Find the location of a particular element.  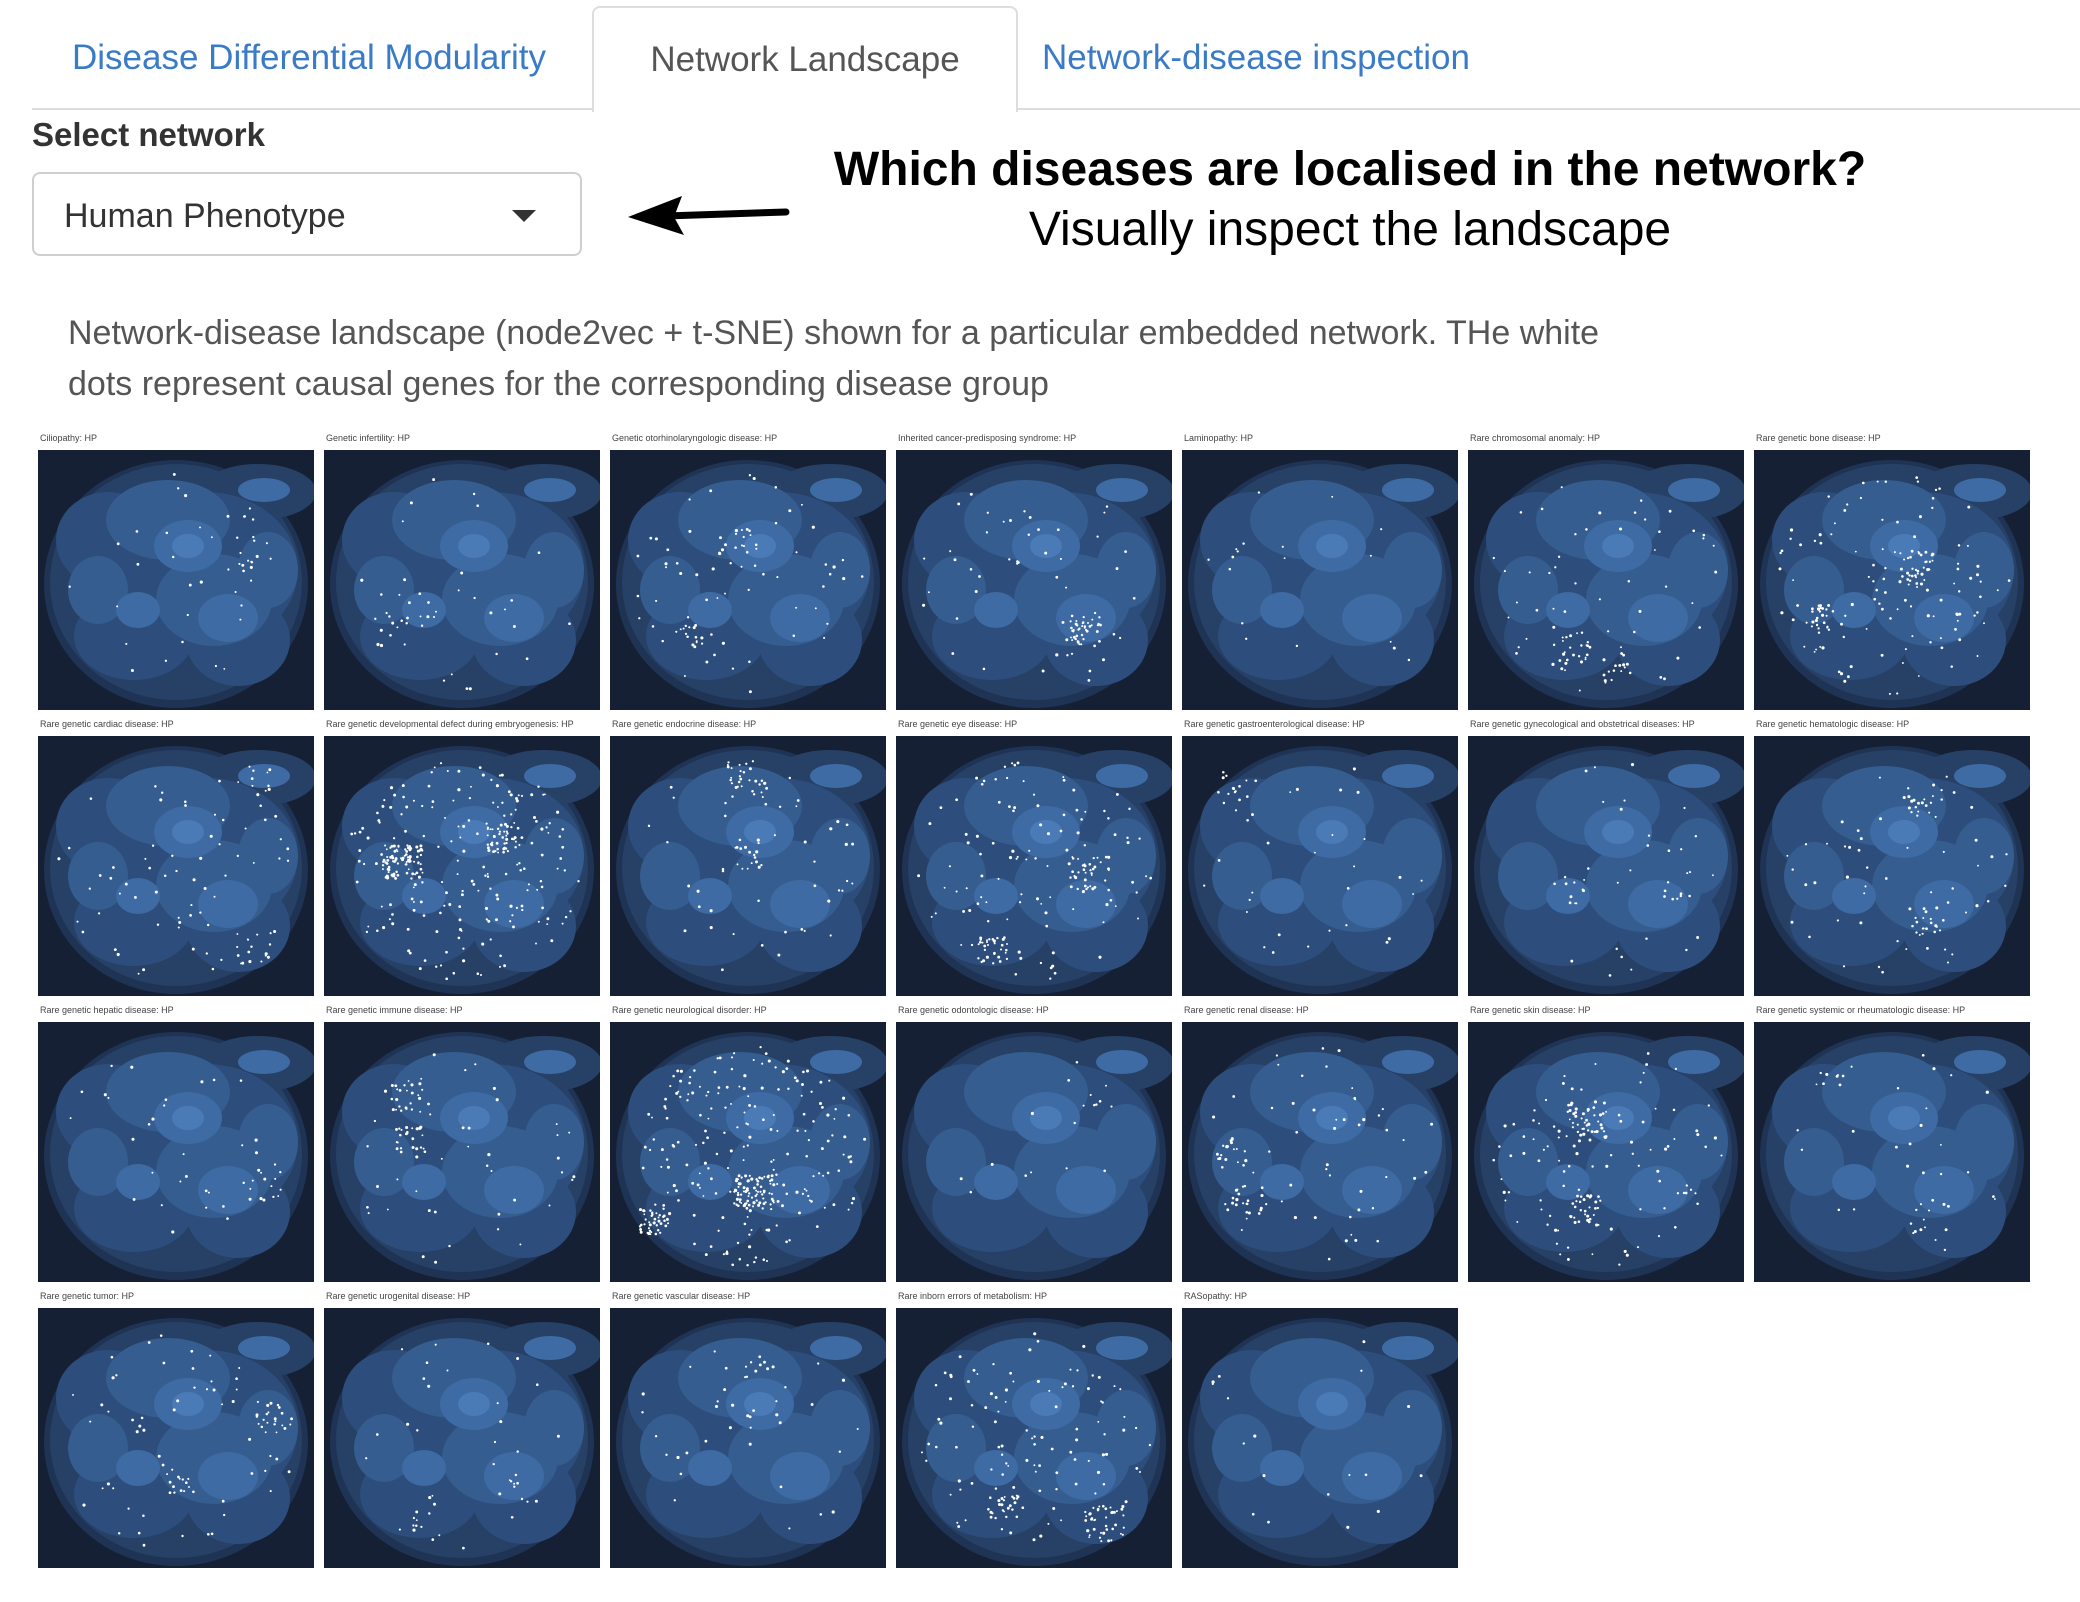

network-select: Human Phenotype is located at coordinates (307, 214).